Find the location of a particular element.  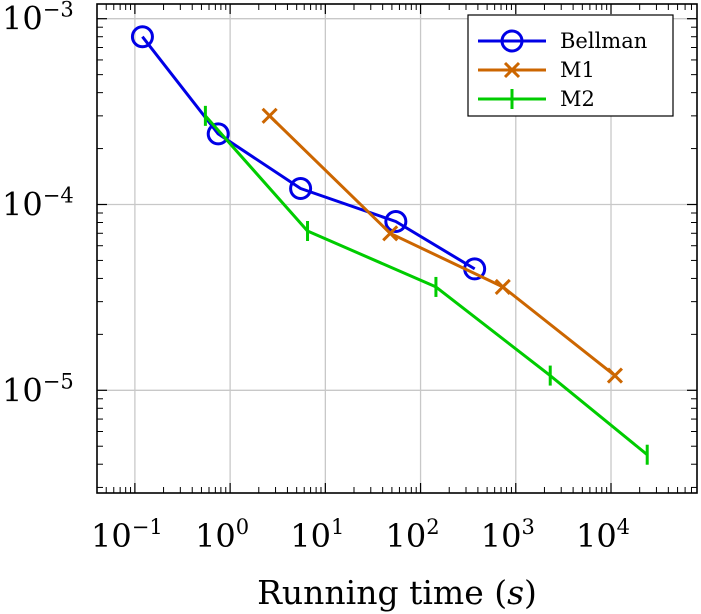

legend: Bellman M1 M2 is located at coordinates (570, 65).